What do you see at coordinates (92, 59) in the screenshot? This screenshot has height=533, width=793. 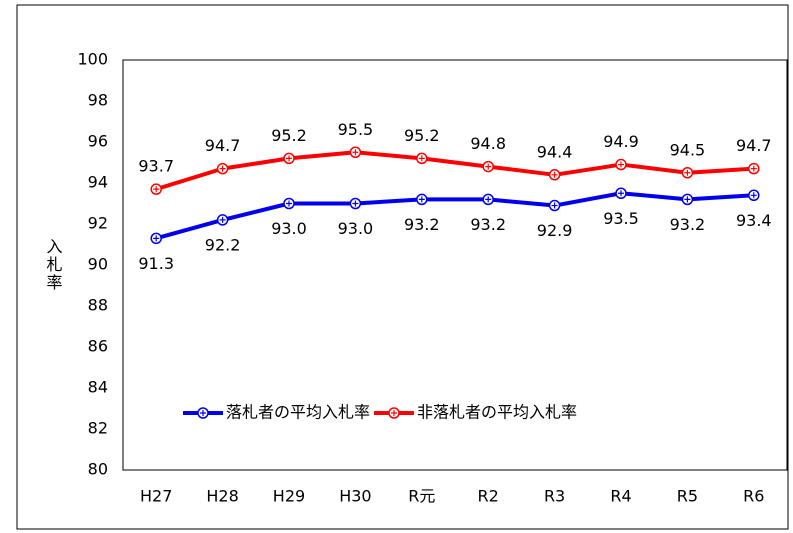 I see `y-tick-label: 100` at bounding box center [92, 59].